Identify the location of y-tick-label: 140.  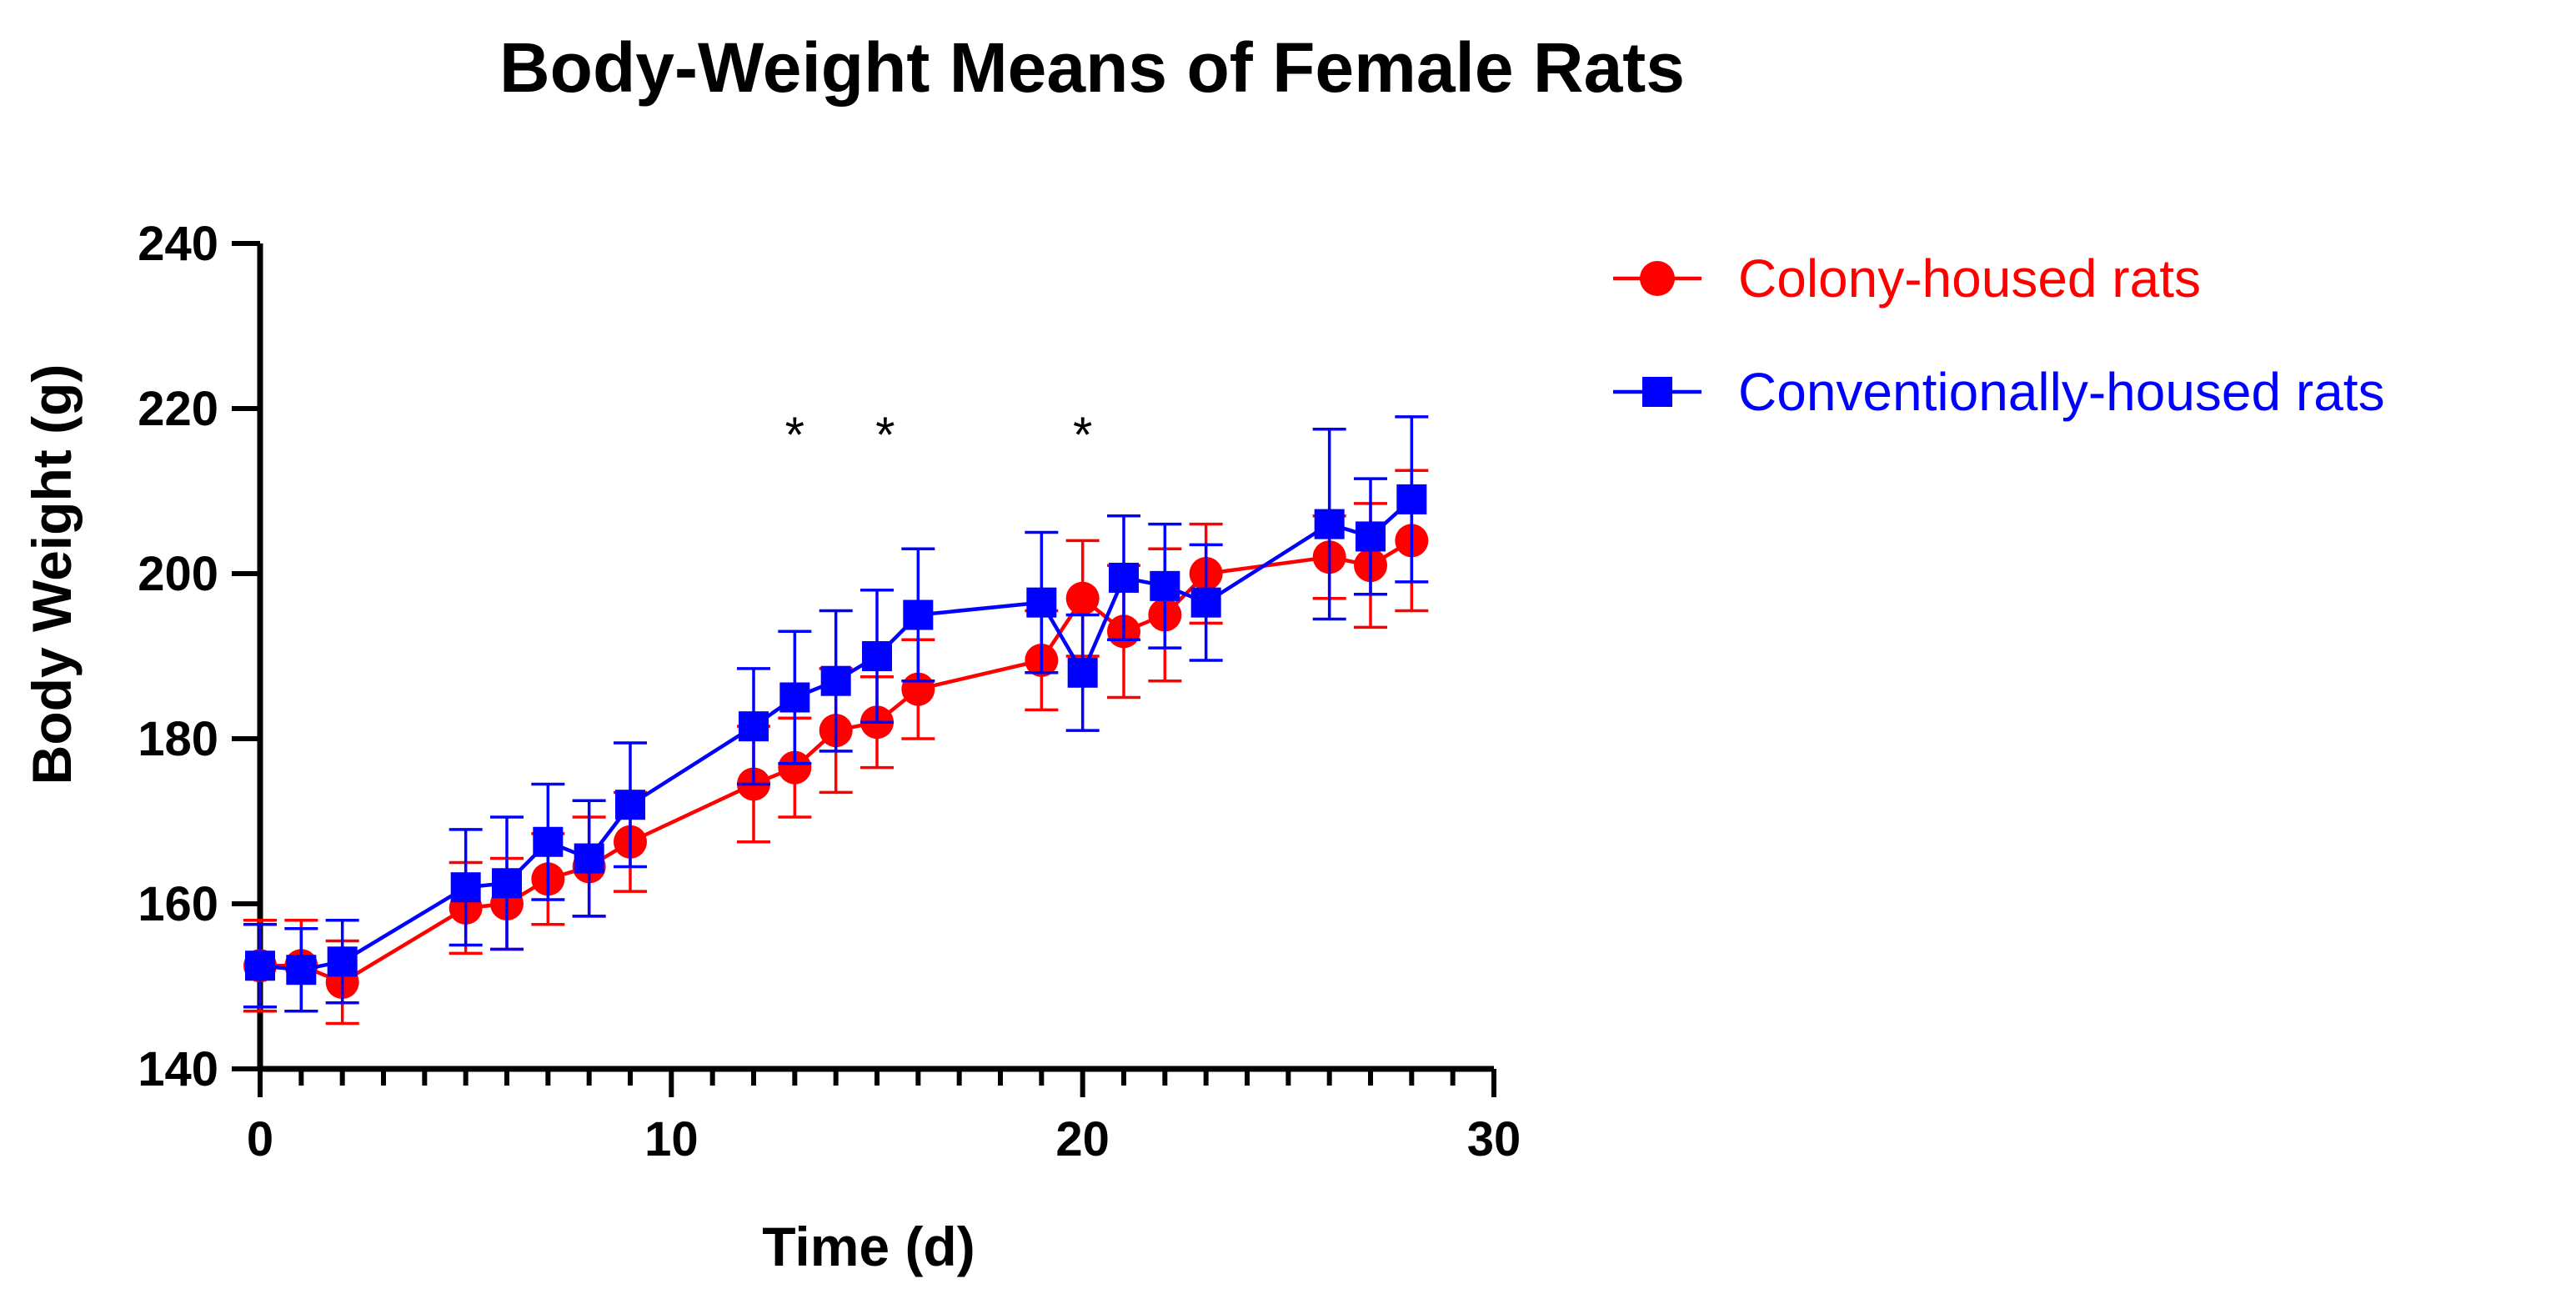
(178, 1069).